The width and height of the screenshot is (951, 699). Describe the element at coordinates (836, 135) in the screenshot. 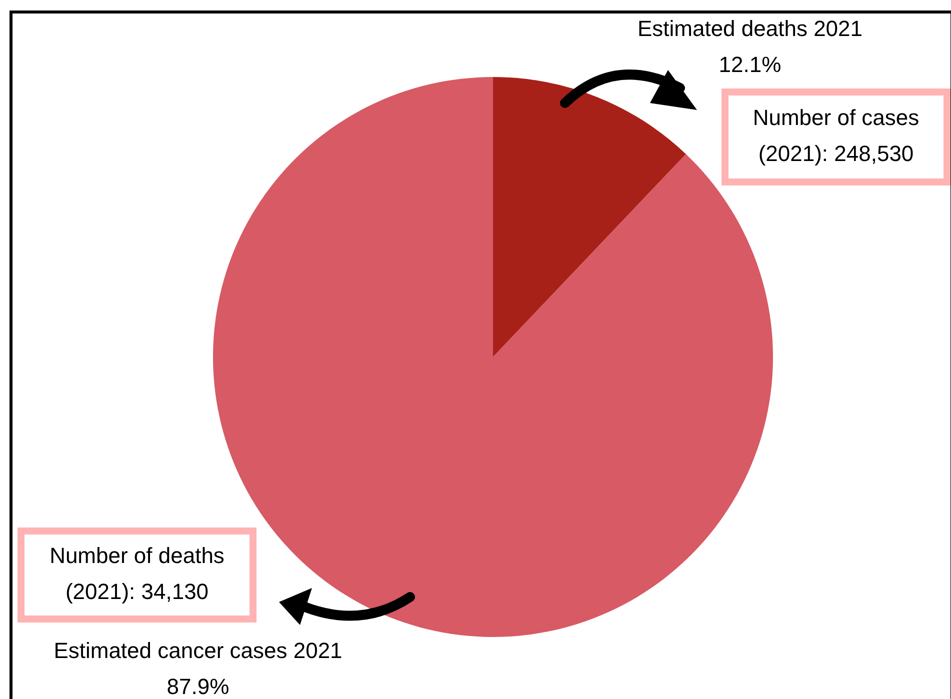

I see `text: Number of cases (2021): 248,530` at that location.